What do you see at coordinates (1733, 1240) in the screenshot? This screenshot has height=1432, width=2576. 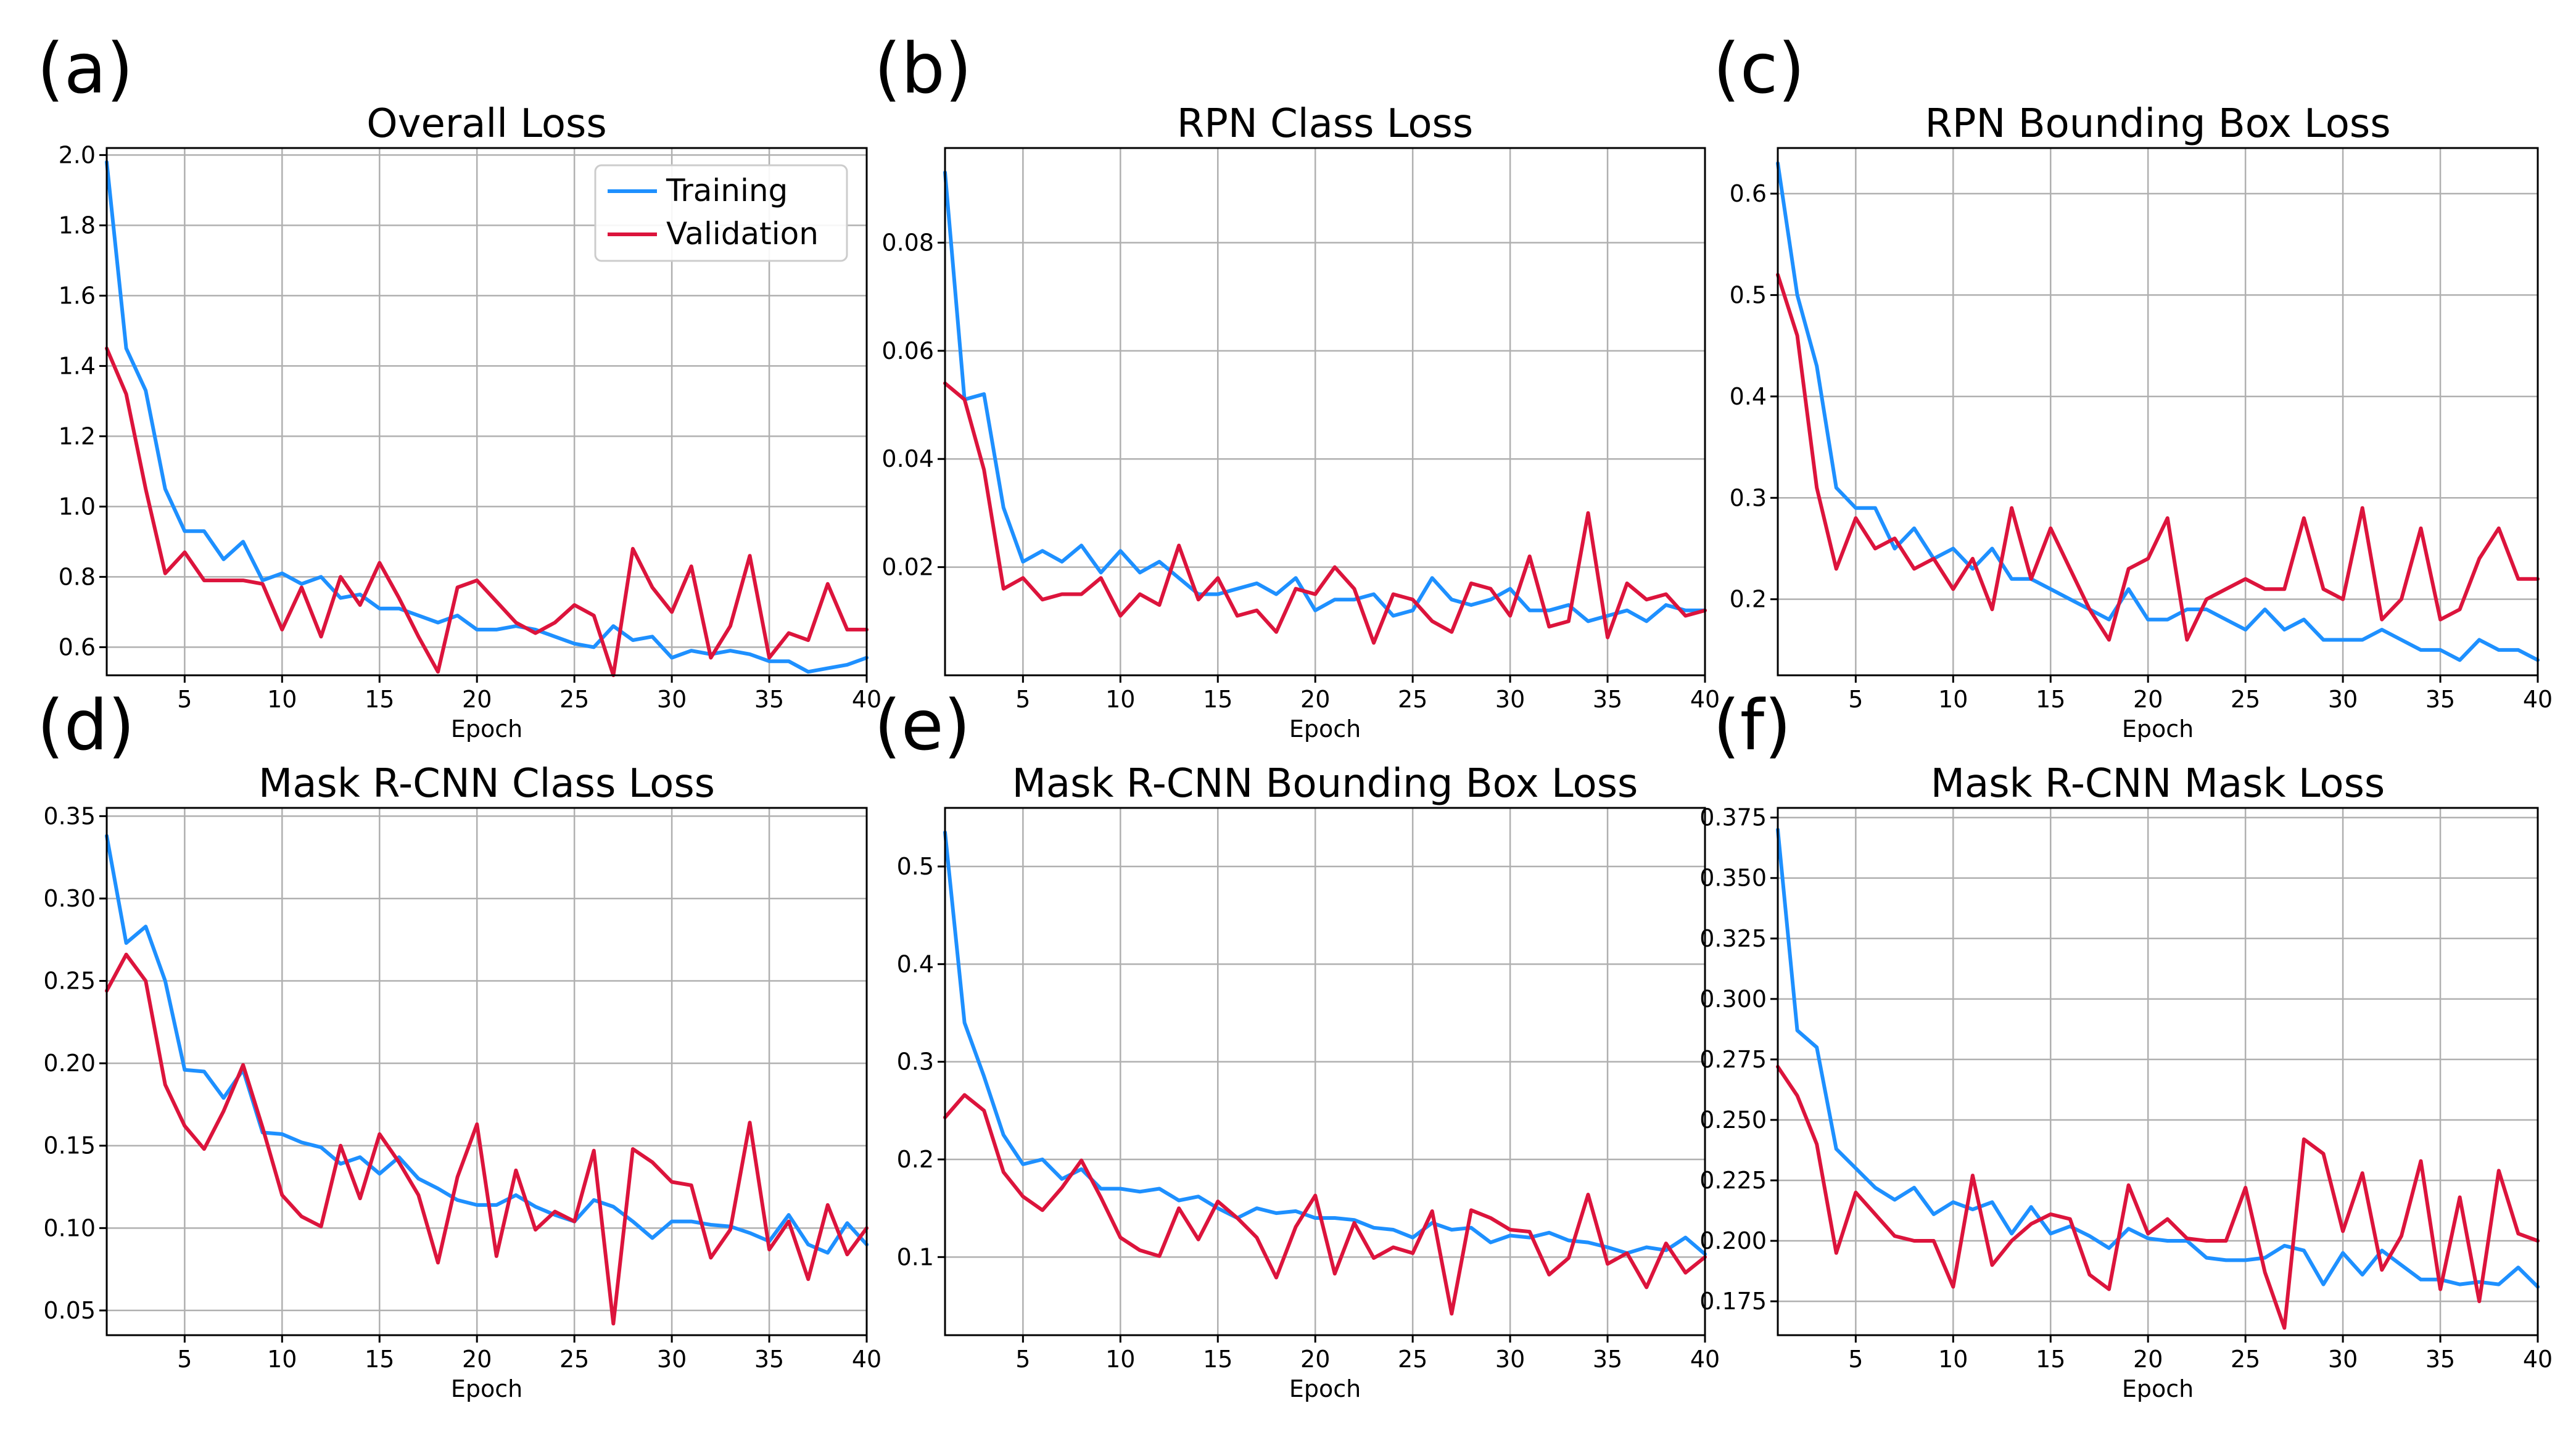 I see `y-tick-label: 0.200` at bounding box center [1733, 1240].